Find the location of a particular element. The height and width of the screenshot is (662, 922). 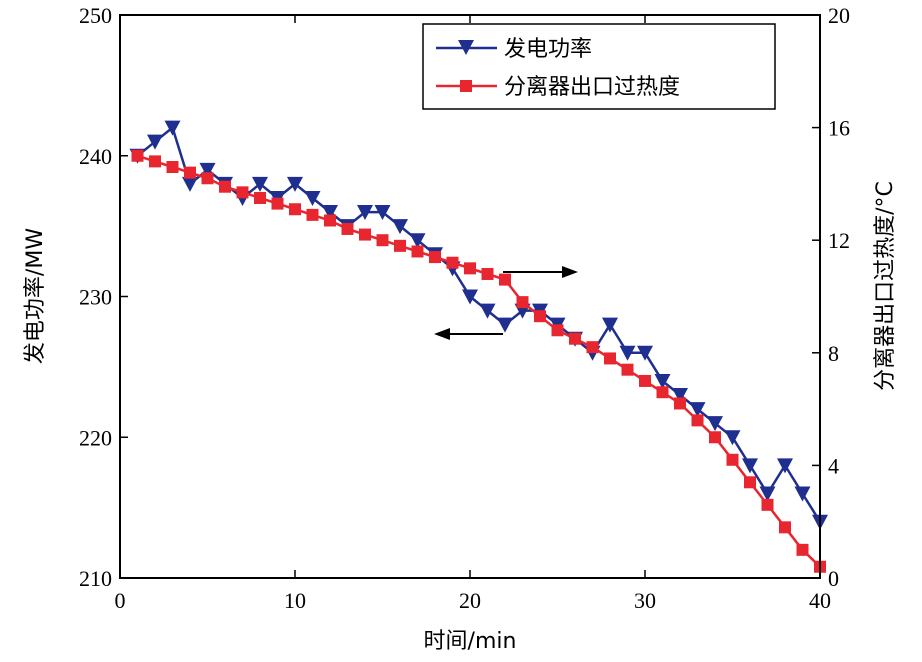

x-tick-label: 40 is located at coordinates (820, 600).